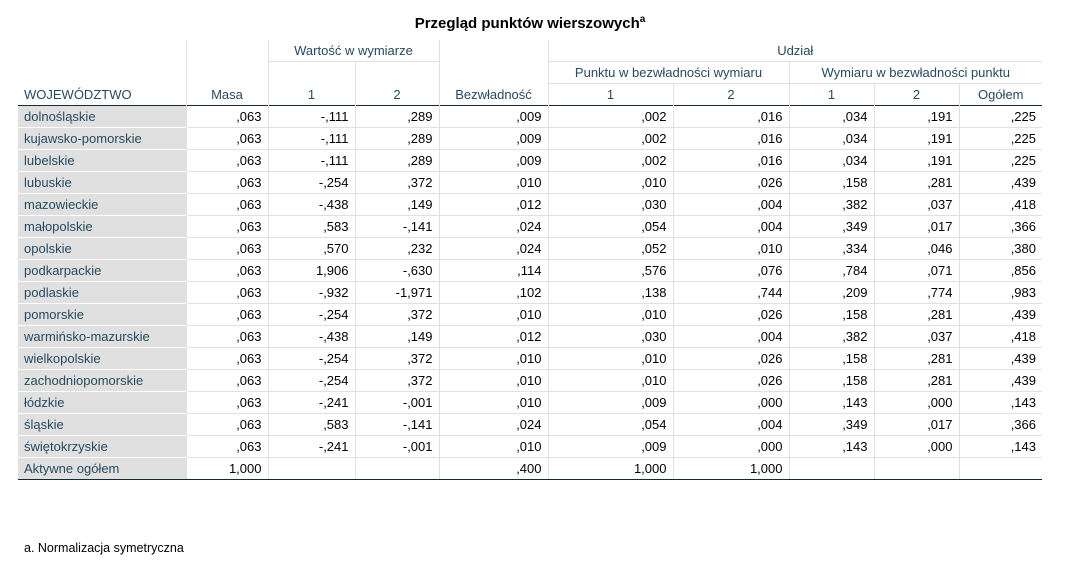 The width and height of the screenshot is (1077, 575). I want to click on table-cell: -,001, so click(396, 446).